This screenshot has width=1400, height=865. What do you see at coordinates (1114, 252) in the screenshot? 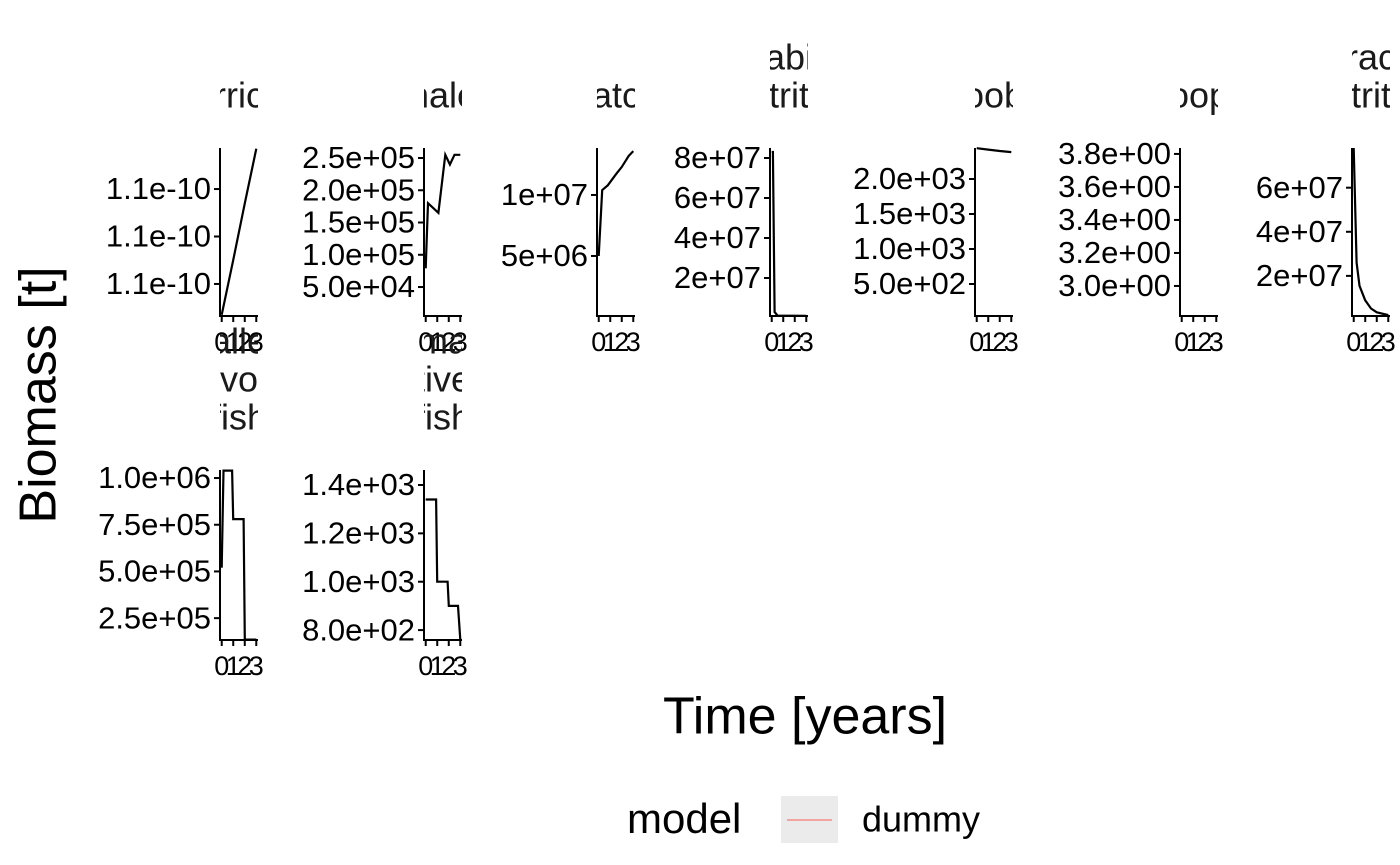
I see `y-tick-label: 3.2e+00` at bounding box center [1114, 252].